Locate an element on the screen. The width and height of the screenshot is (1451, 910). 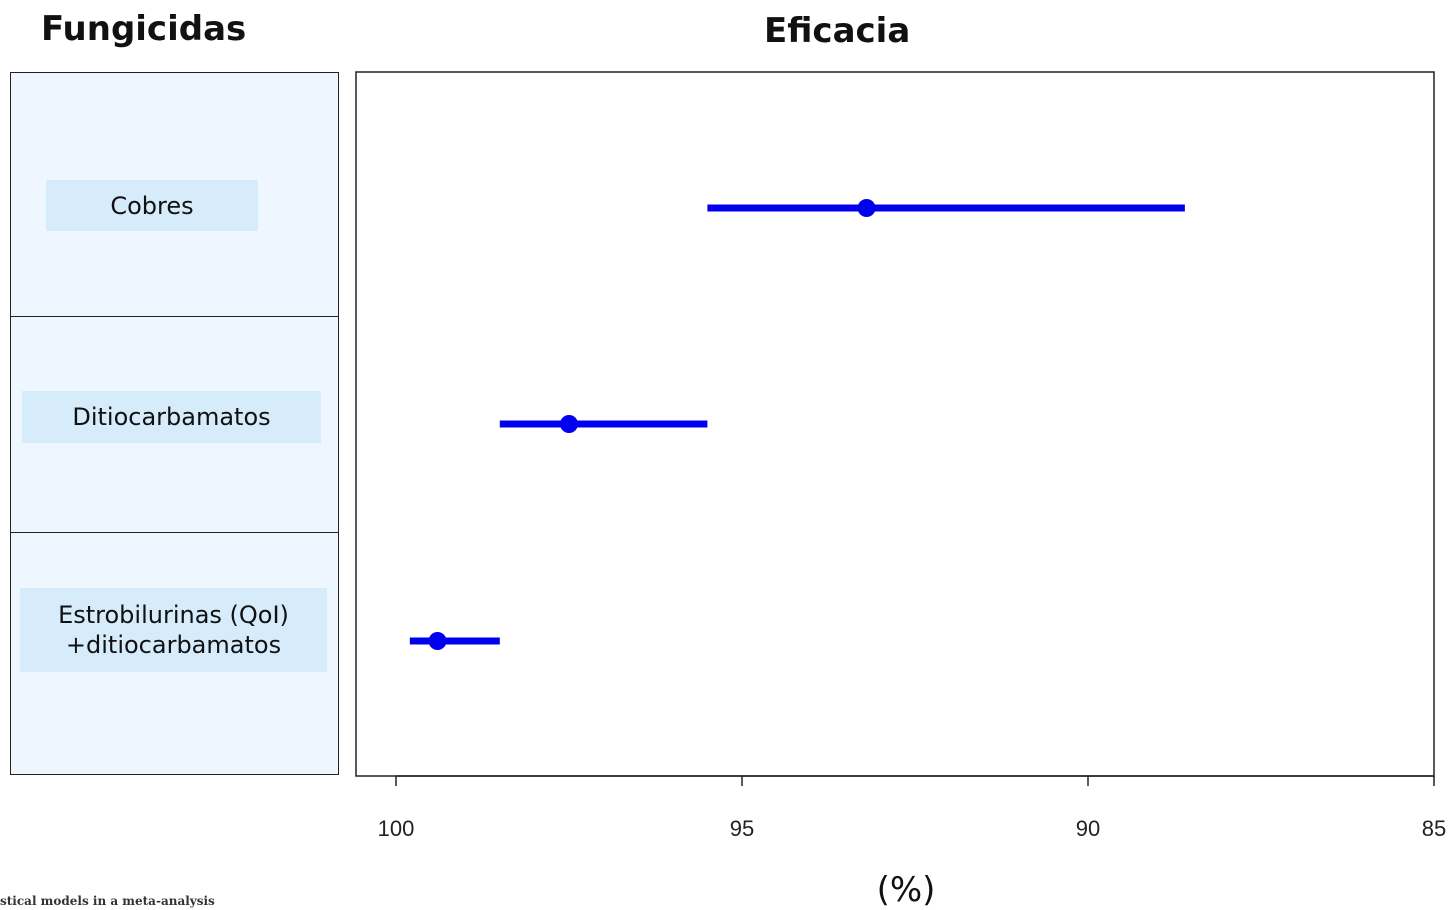
x-tick-label: 95 is located at coordinates (742, 828).